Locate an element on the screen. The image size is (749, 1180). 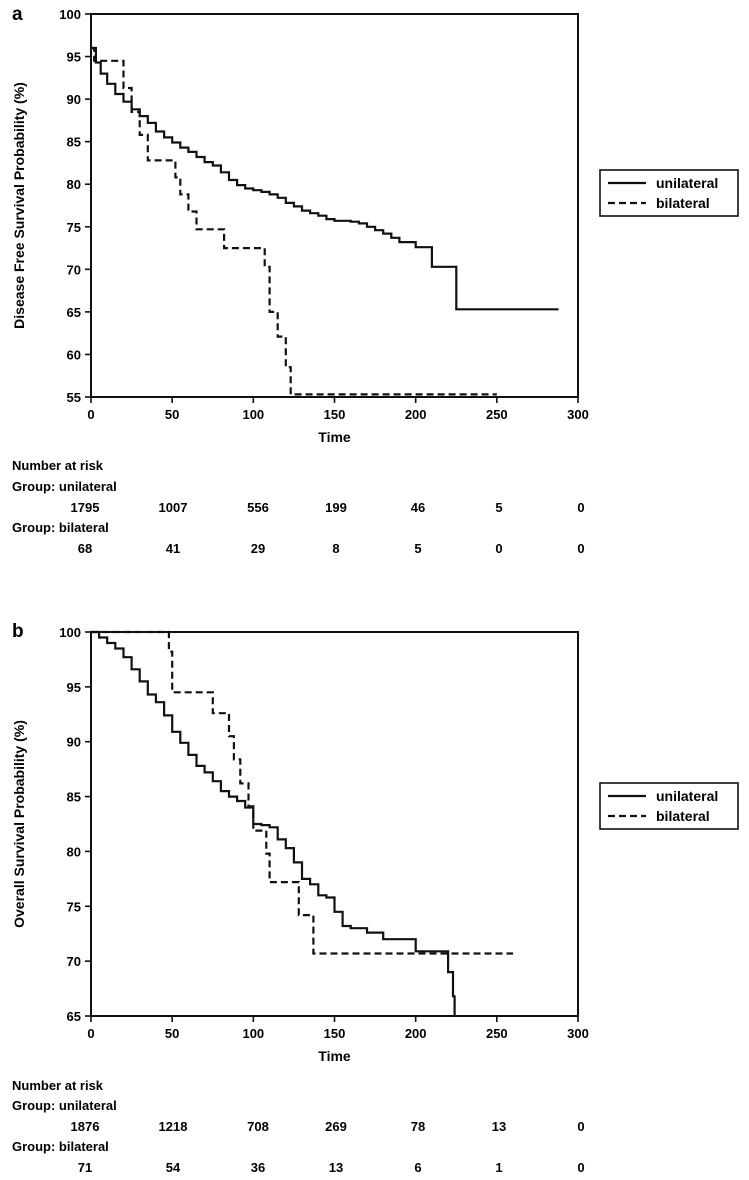
series-line-unilateral is located at coordinates (325, 178).